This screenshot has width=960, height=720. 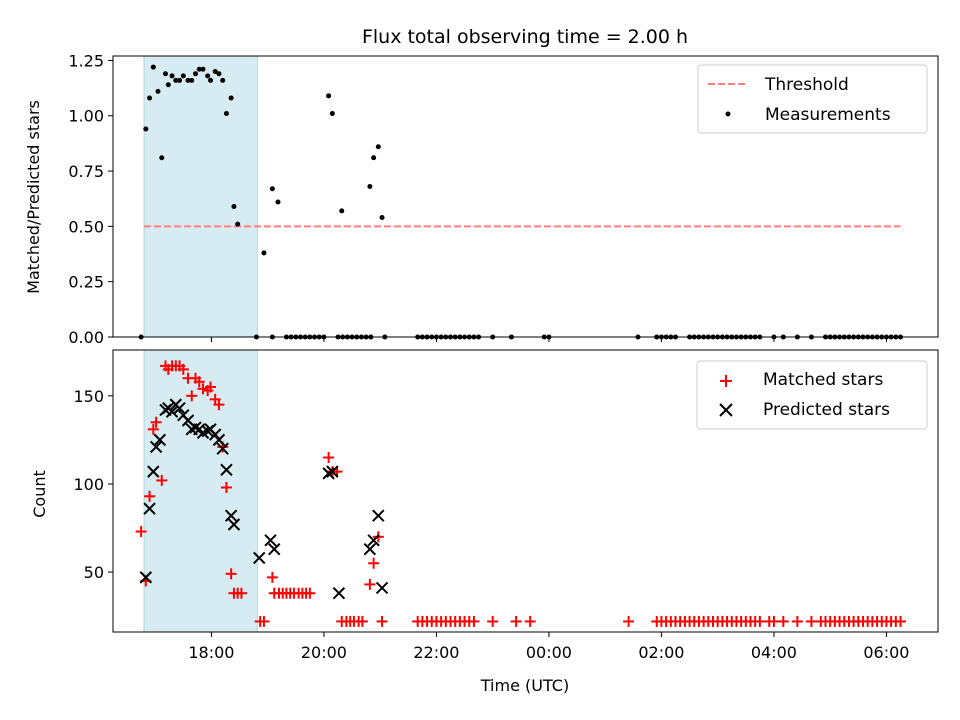 What do you see at coordinates (86, 282) in the screenshot?
I see `top-y-tick-label: 0.25` at bounding box center [86, 282].